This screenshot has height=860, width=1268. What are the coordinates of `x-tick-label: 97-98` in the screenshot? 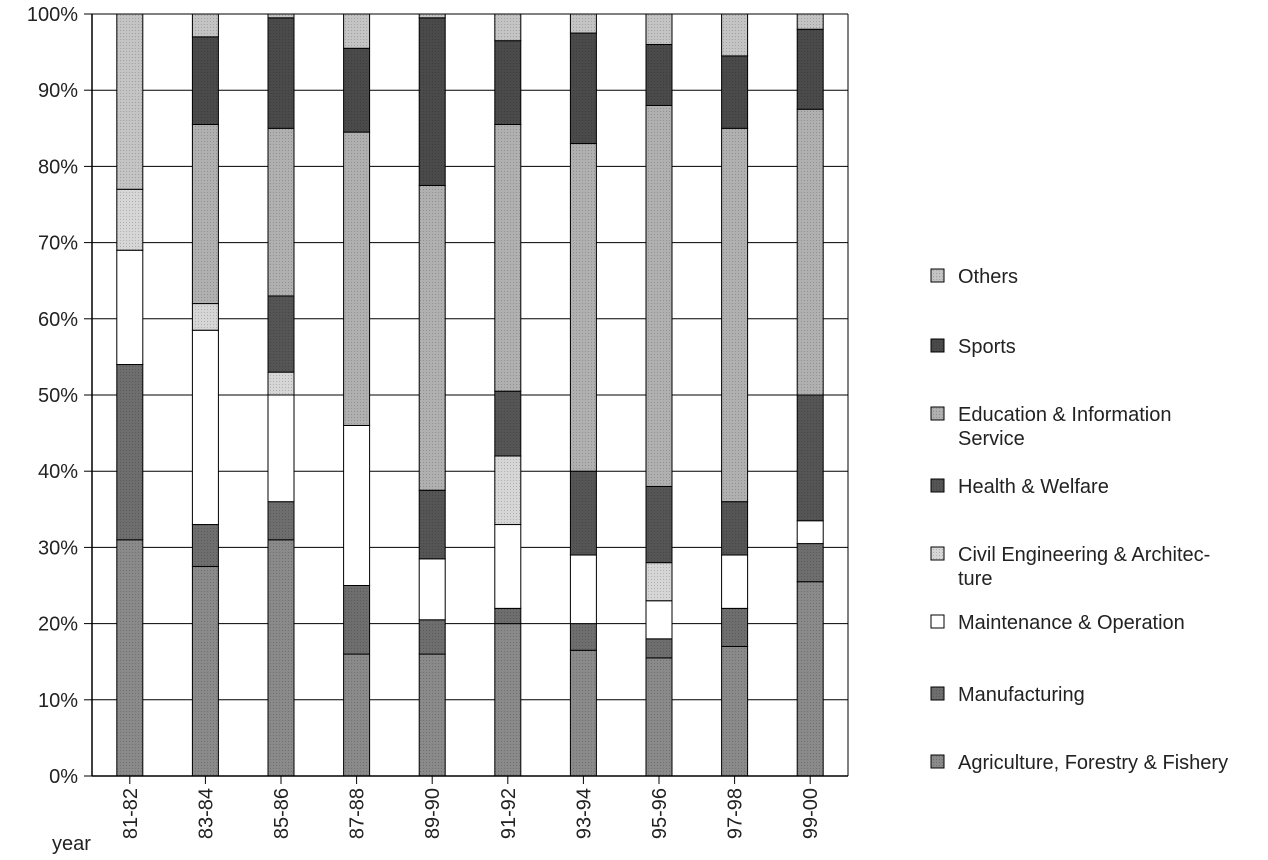 It's located at (736, 813).